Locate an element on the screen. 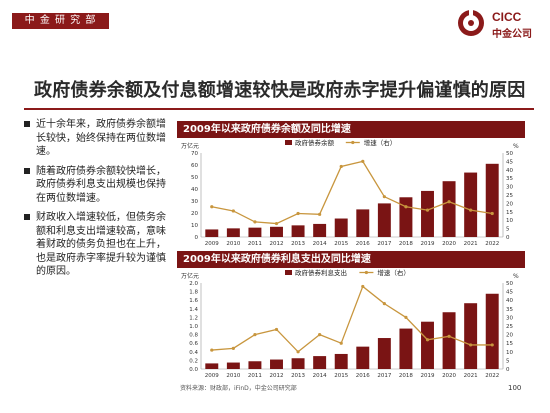 The height and width of the screenshot is (413, 550). legend-line-label: 增速（右） is located at coordinates (393, 273).